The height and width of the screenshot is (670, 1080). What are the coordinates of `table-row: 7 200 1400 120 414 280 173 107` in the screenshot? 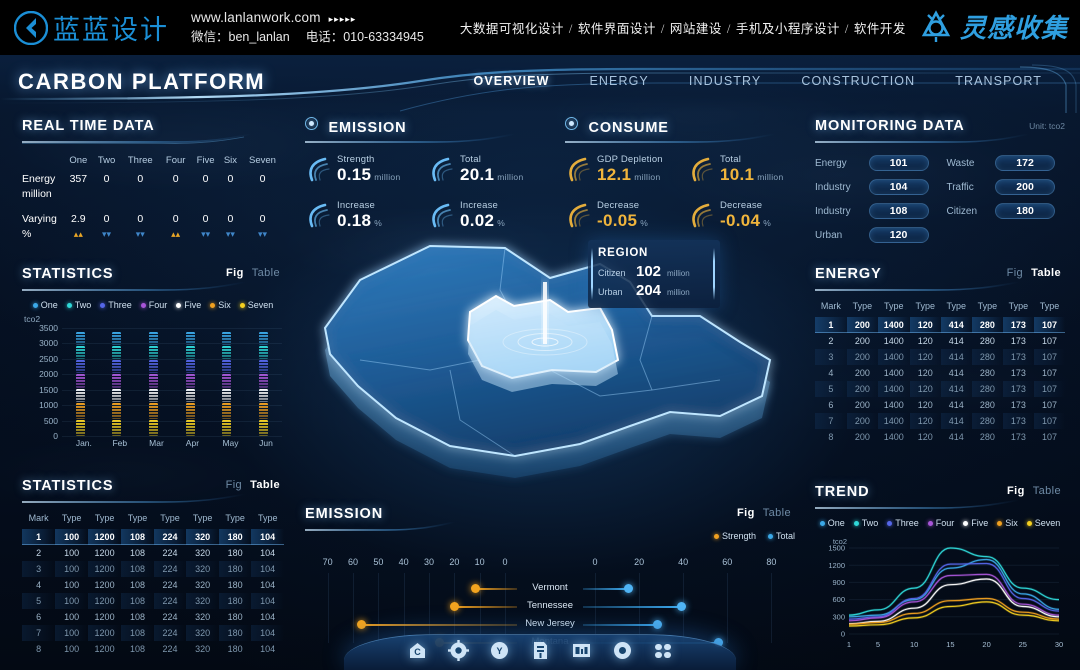 It's located at (940, 421).